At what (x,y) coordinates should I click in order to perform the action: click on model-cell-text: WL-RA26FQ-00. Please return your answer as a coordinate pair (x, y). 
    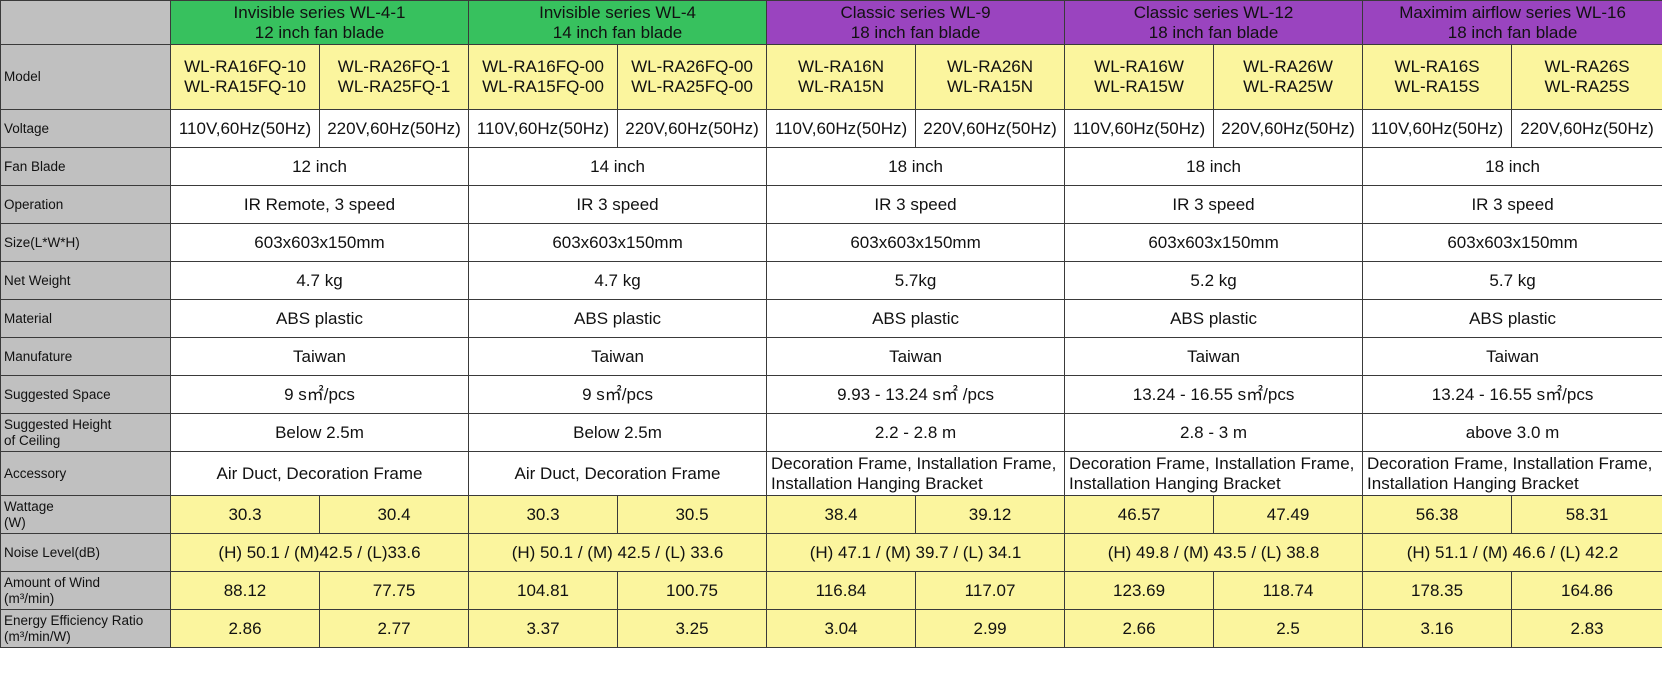
    Looking at the image, I should click on (692, 66).